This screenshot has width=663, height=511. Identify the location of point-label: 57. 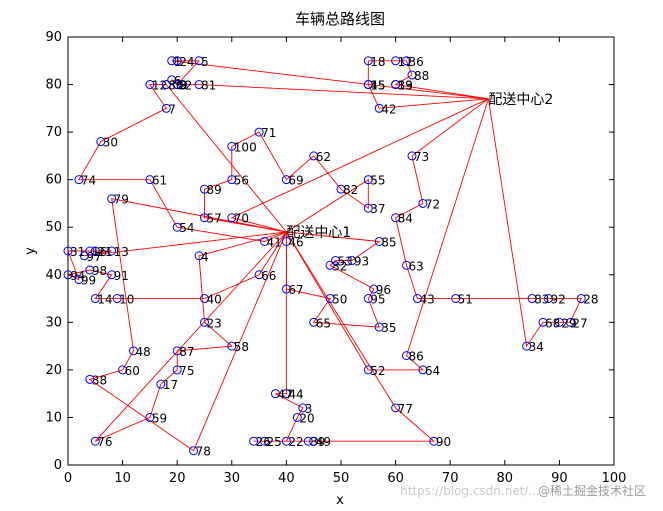
(214, 219).